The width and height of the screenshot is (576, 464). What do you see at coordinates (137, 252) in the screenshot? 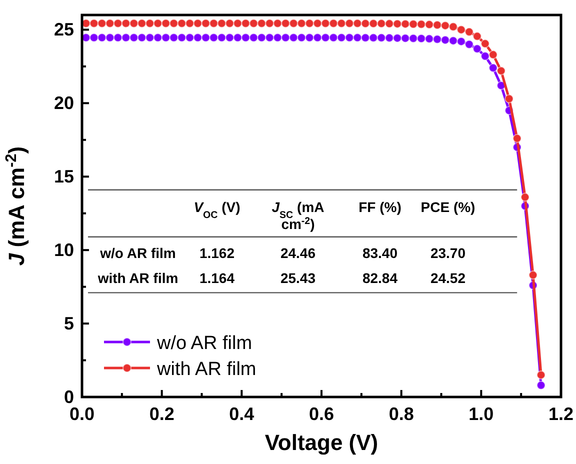
I see `annotation: w/o AR film` at bounding box center [137, 252].